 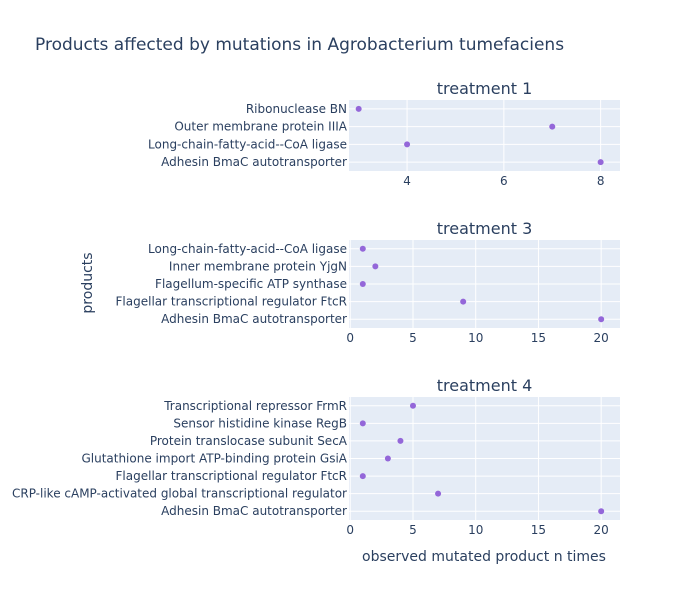 I want to click on x-tick-label: 4, so click(x=407, y=181).